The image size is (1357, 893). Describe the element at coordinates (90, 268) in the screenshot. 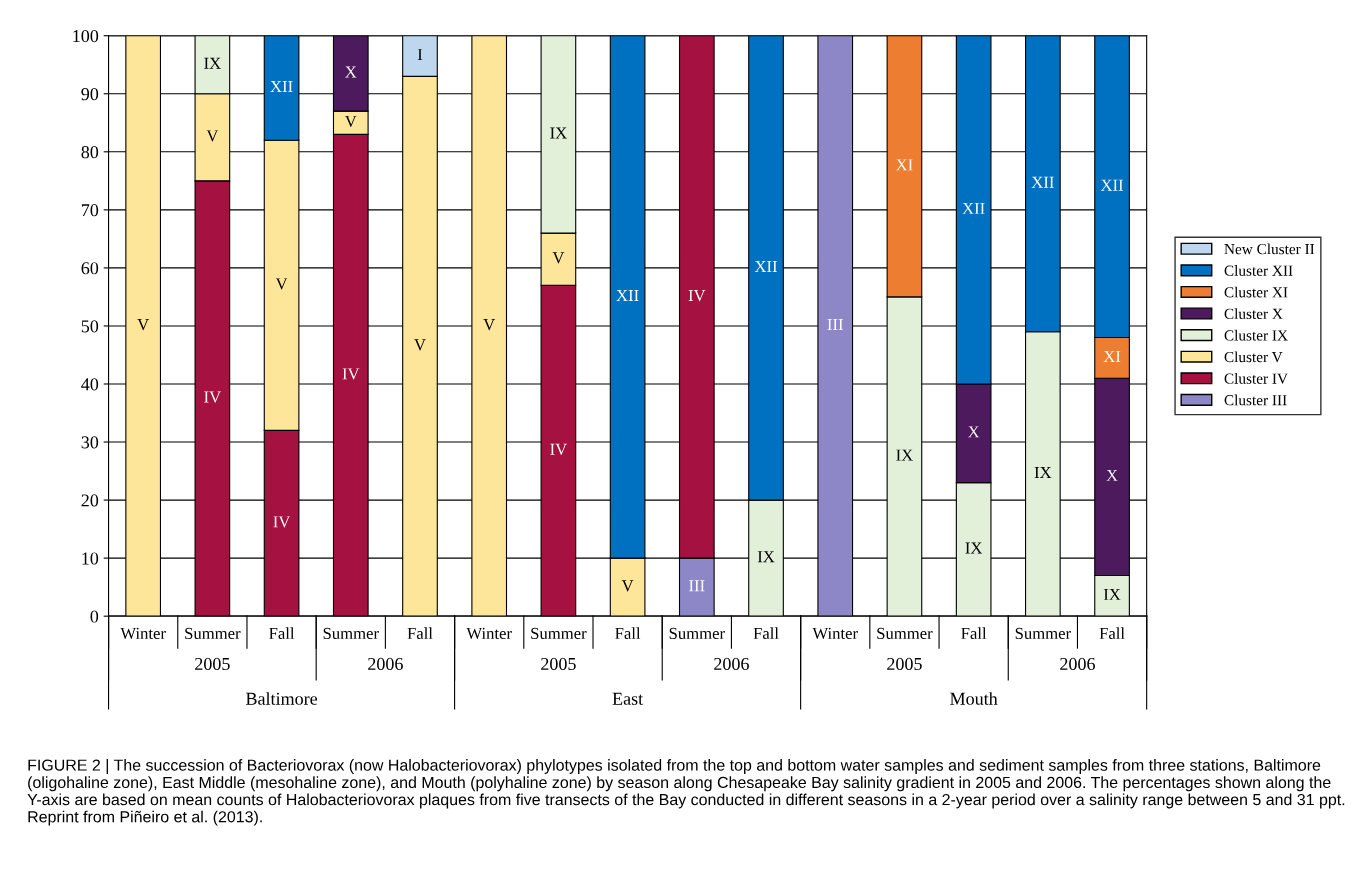

I see `y-tick-label: 60` at that location.